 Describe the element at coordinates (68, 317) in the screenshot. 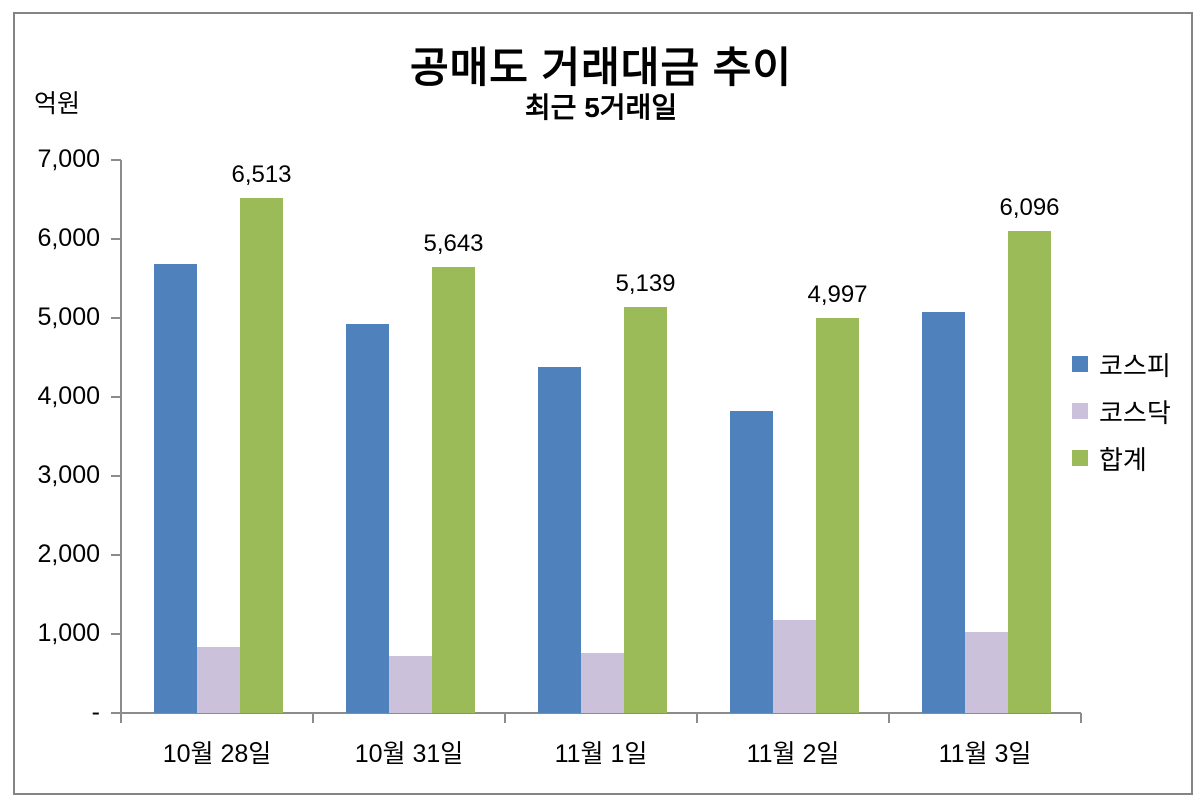

I see `y-axis-tick-label: 5,000` at that location.